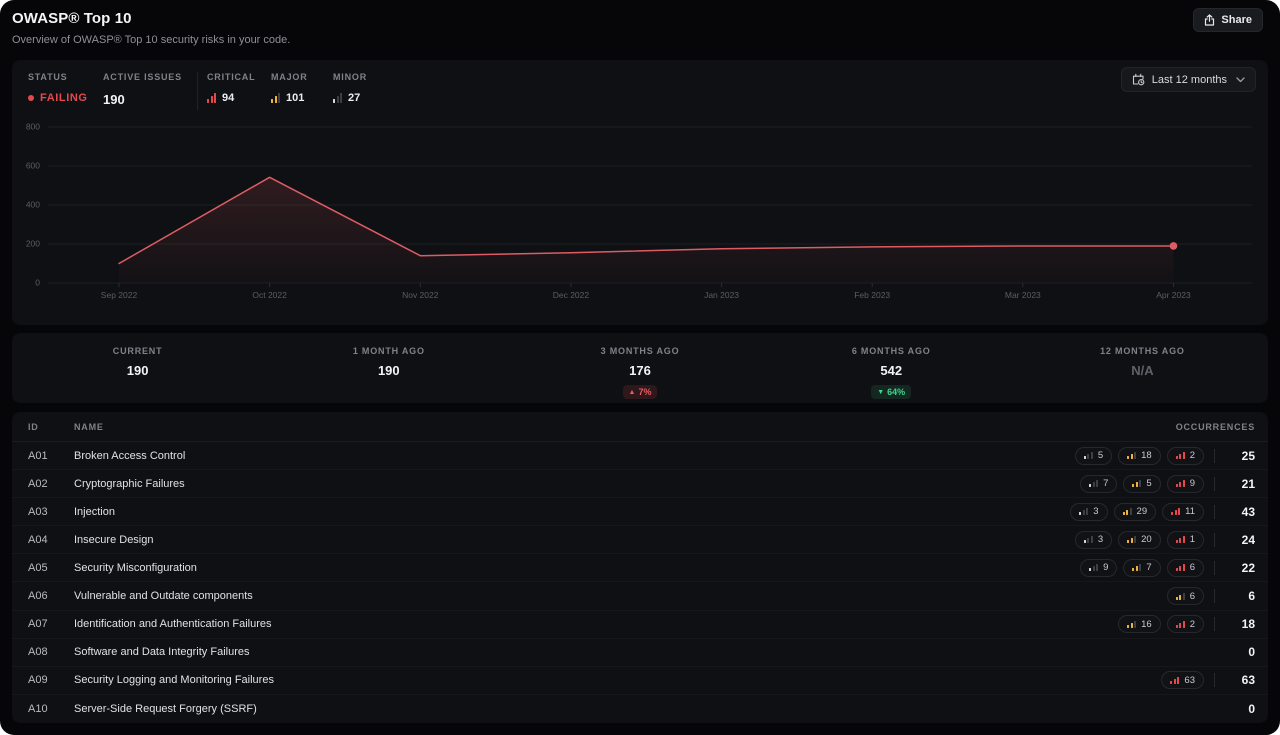 Image resolution: width=1280 pixels, height=735 pixels. I want to click on page-title: OWASP® Top 10, so click(72, 18).